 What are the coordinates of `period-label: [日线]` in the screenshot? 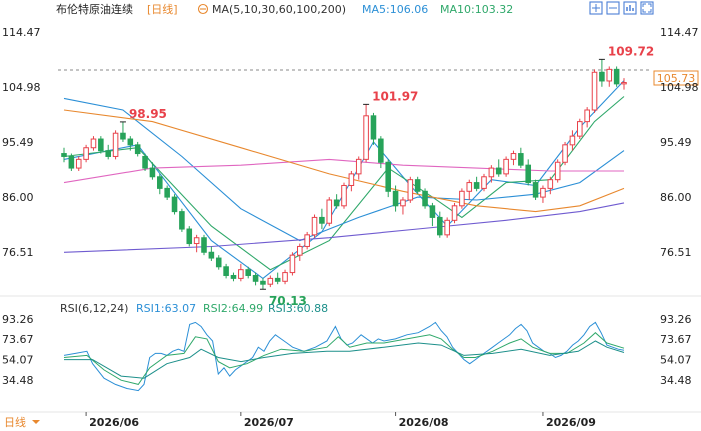 It's located at (162, 9).